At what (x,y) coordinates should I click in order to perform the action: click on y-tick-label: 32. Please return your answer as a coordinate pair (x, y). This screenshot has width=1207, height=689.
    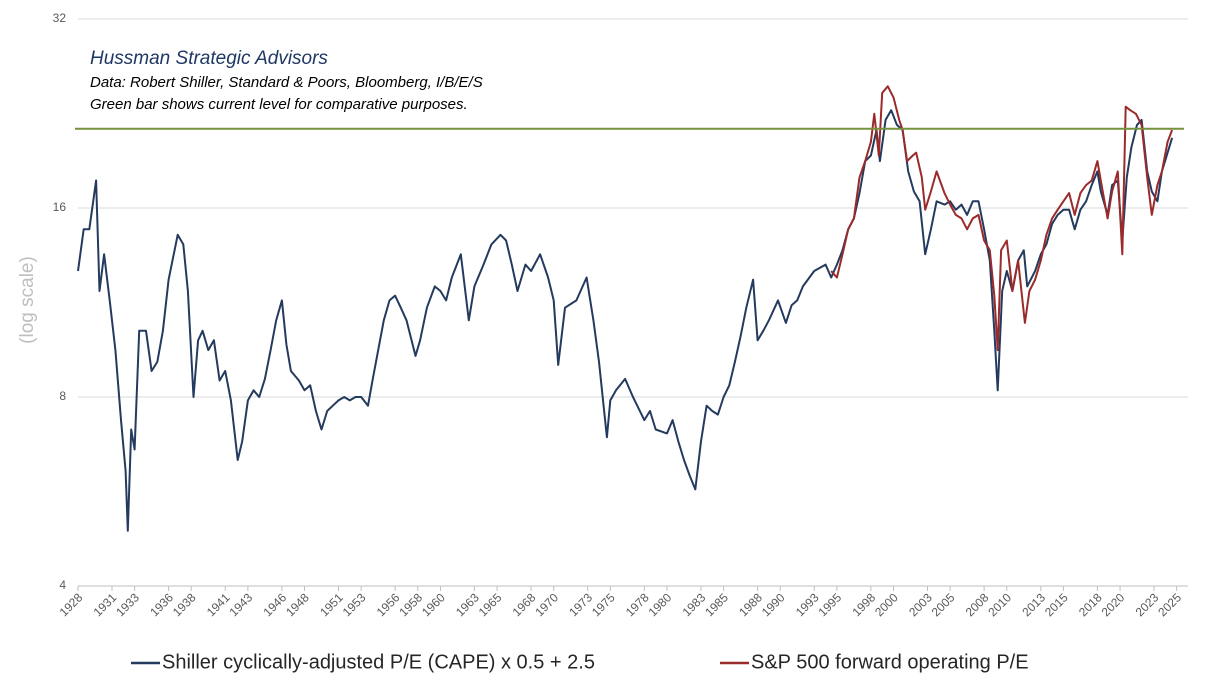
    Looking at the image, I should click on (60, 18).